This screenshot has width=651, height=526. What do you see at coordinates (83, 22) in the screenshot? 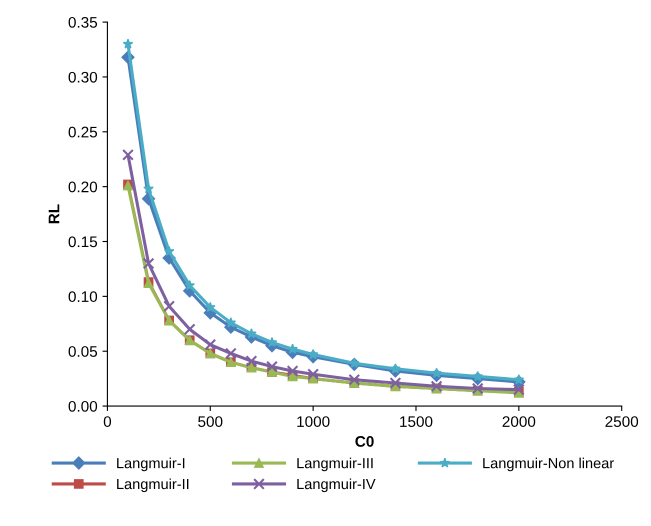
I see `y-tick-label: 0.35` at bounding box center [83, 22].